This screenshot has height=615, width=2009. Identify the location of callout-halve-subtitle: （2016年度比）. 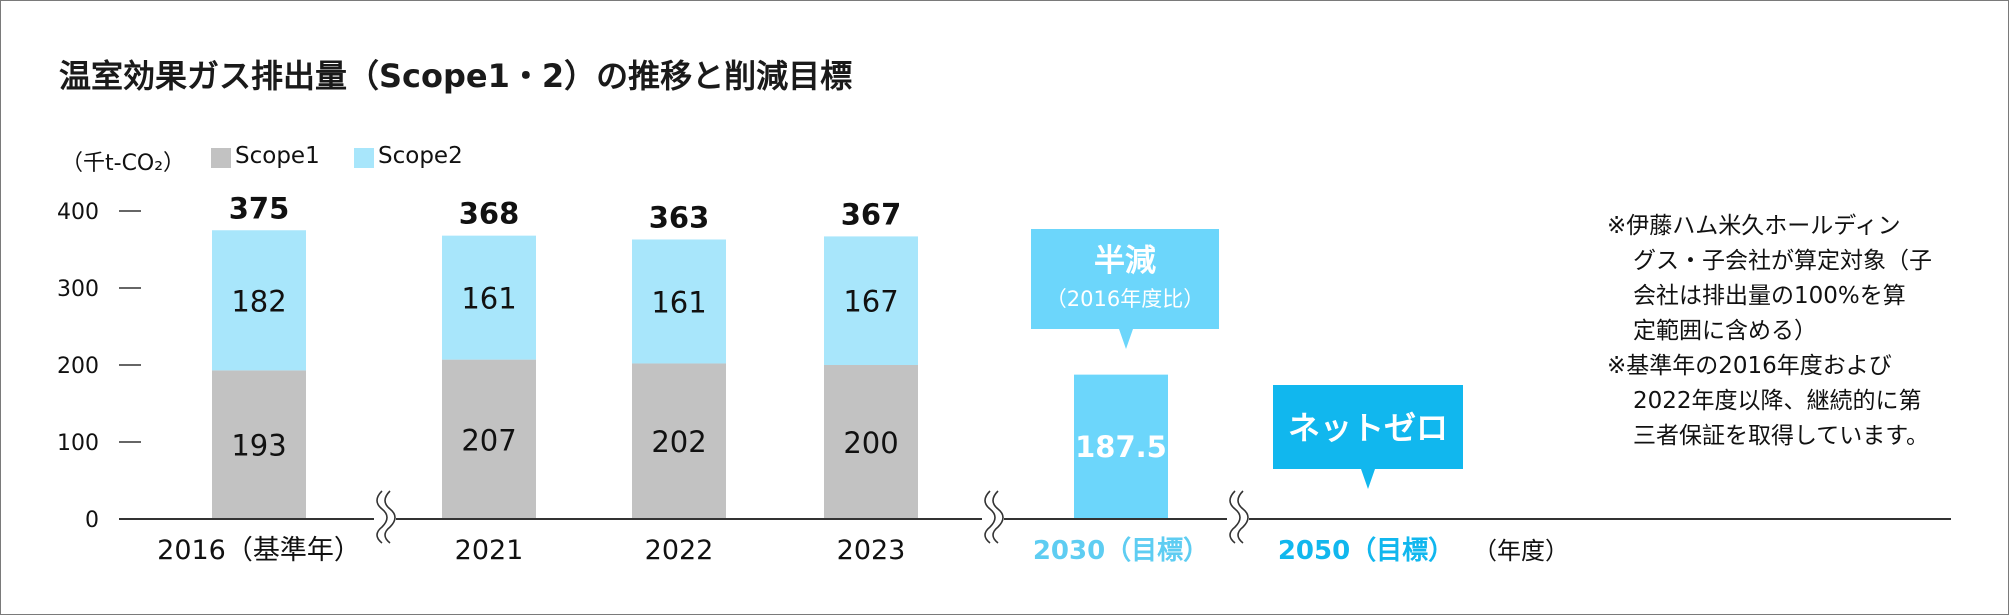
(1125, 299).